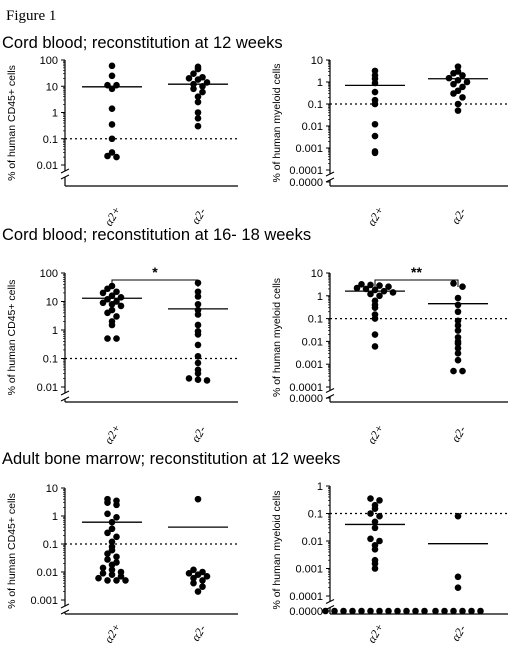  What do you see at coordinates (306, 388) in the screenshot?
I see `y-tick-label: 0.0001` at bounding box center [306, 388].